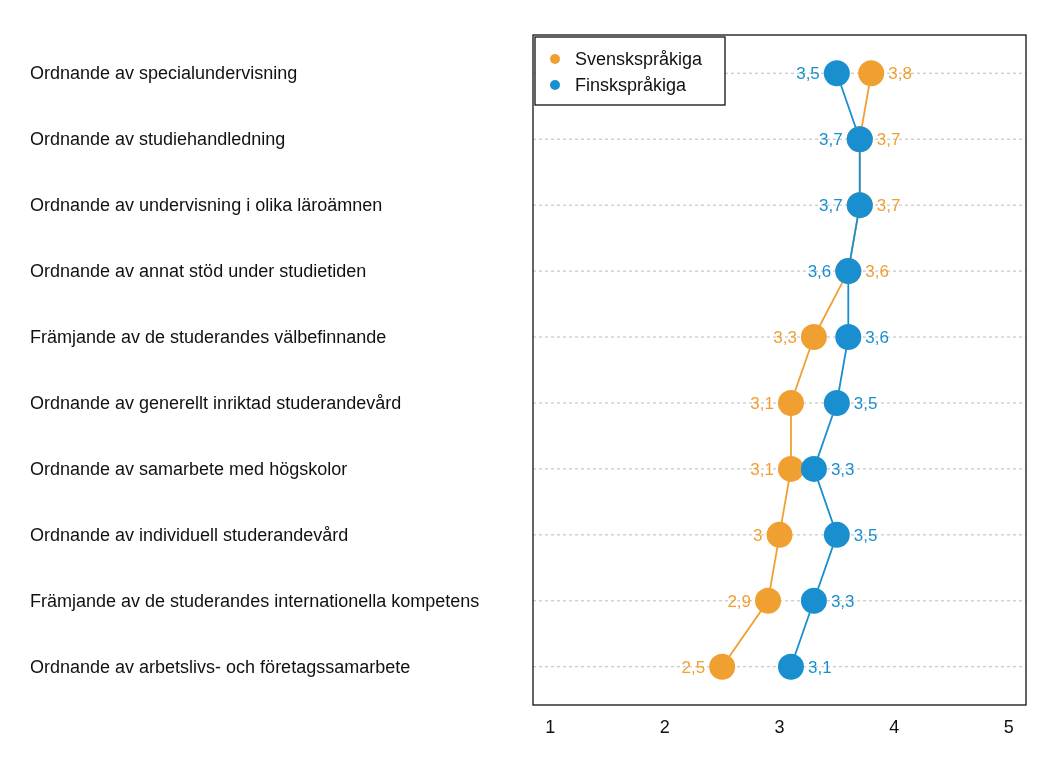  I want to click on y-tick-label: Ordnande av arbetslivs- och företagssamarbete, so click(220, 666).